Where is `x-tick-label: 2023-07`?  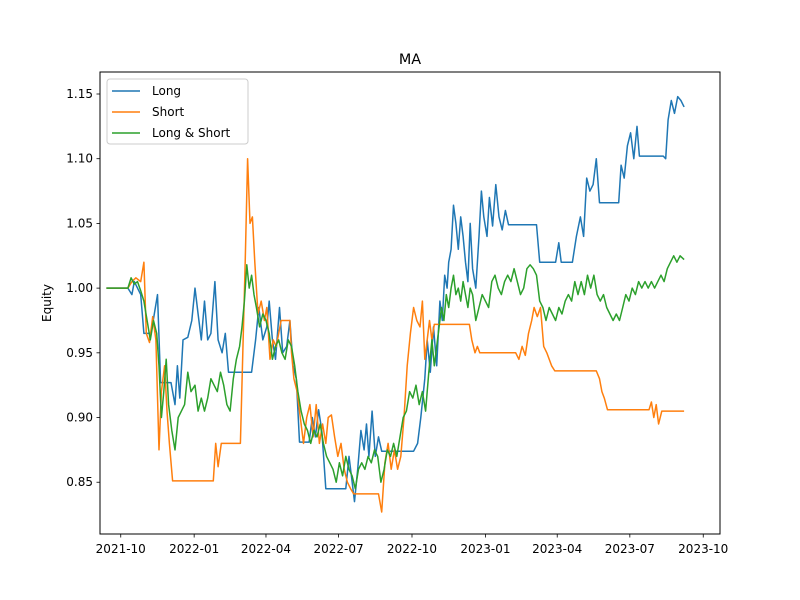 x-tick-label: 2023-07 is located at coordinates (630, 549).